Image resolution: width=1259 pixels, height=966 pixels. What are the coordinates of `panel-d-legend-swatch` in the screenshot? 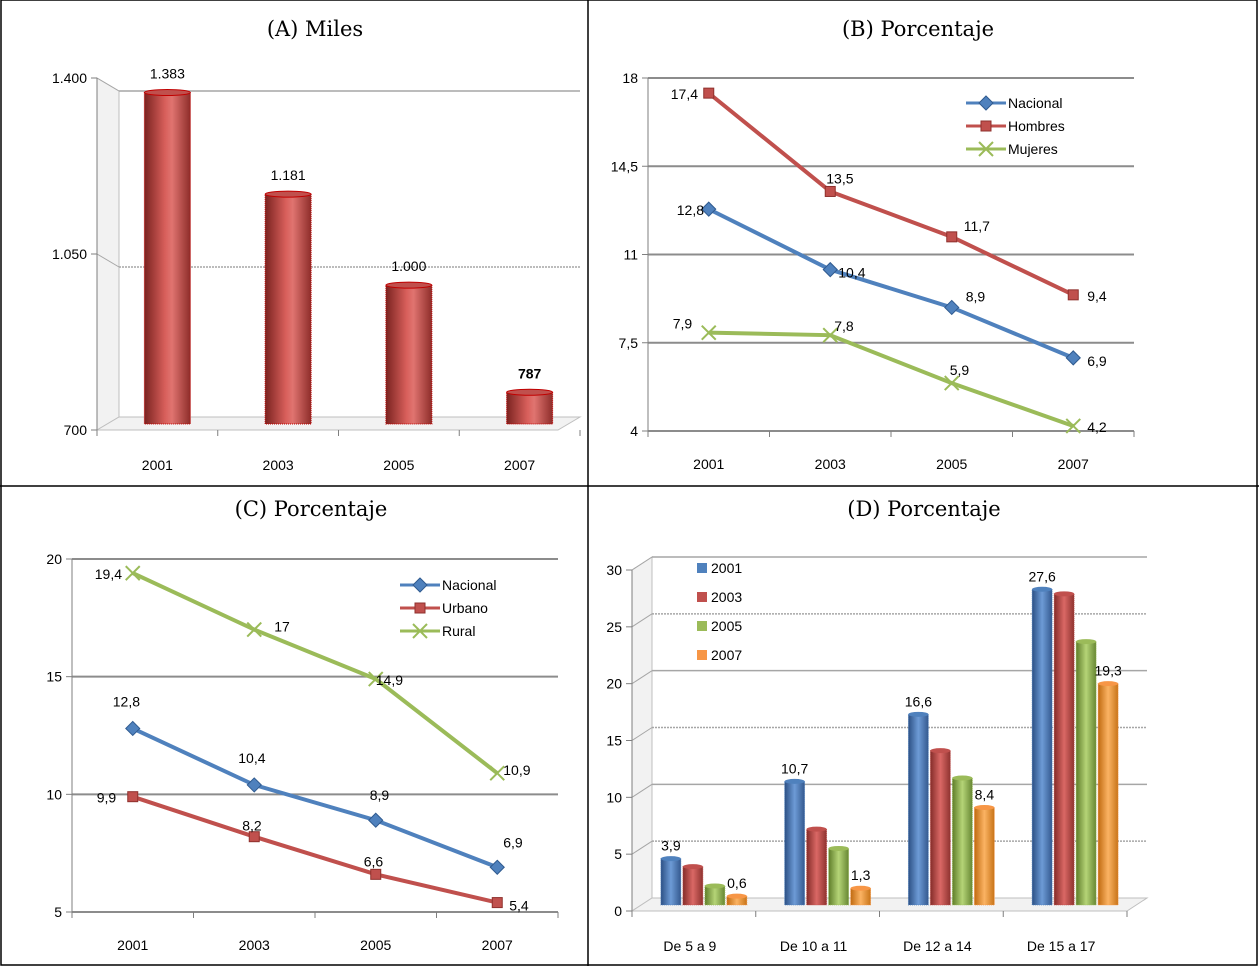 It's located at (702, 626).